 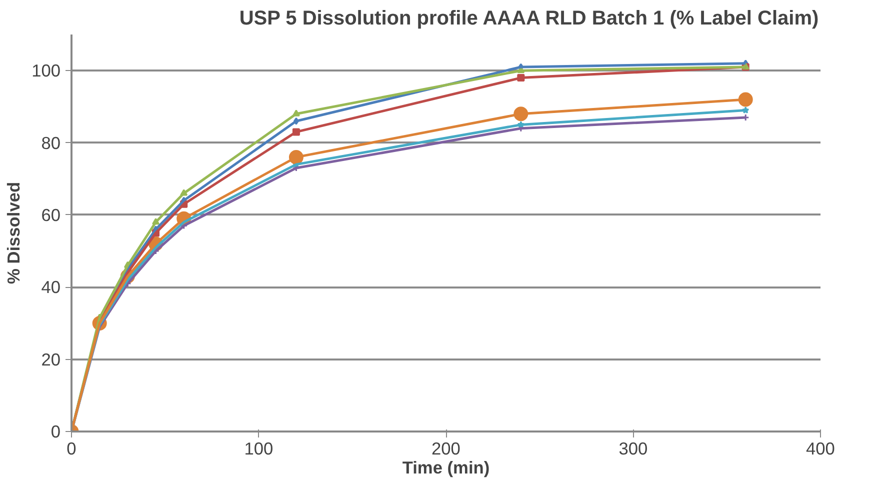 I want to click on x-axis-title: Time (min), so click(x=446, y=468).